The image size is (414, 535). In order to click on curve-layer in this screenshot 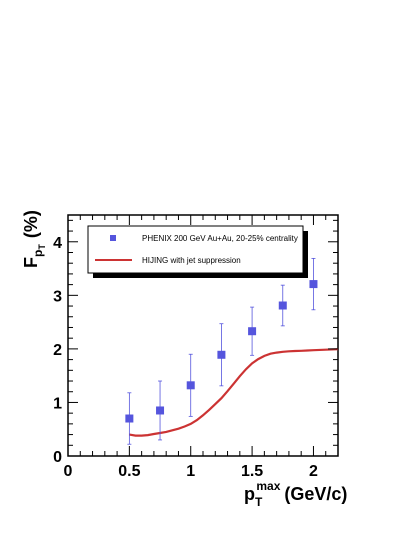, I will do `click(234, 392)`.